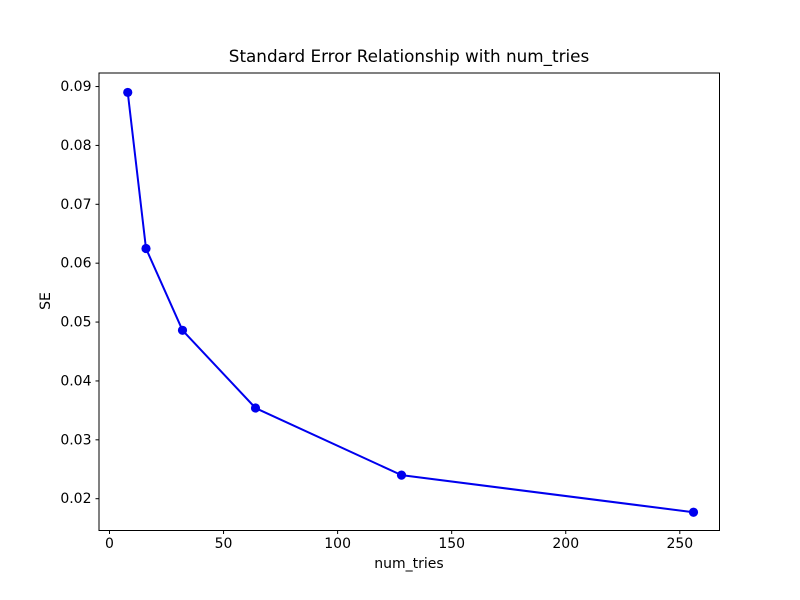  What do you see at coordinates (75, 87) in the screenshot?
I see `y-tick-label: 0.09` at bounding box center [75, 87].